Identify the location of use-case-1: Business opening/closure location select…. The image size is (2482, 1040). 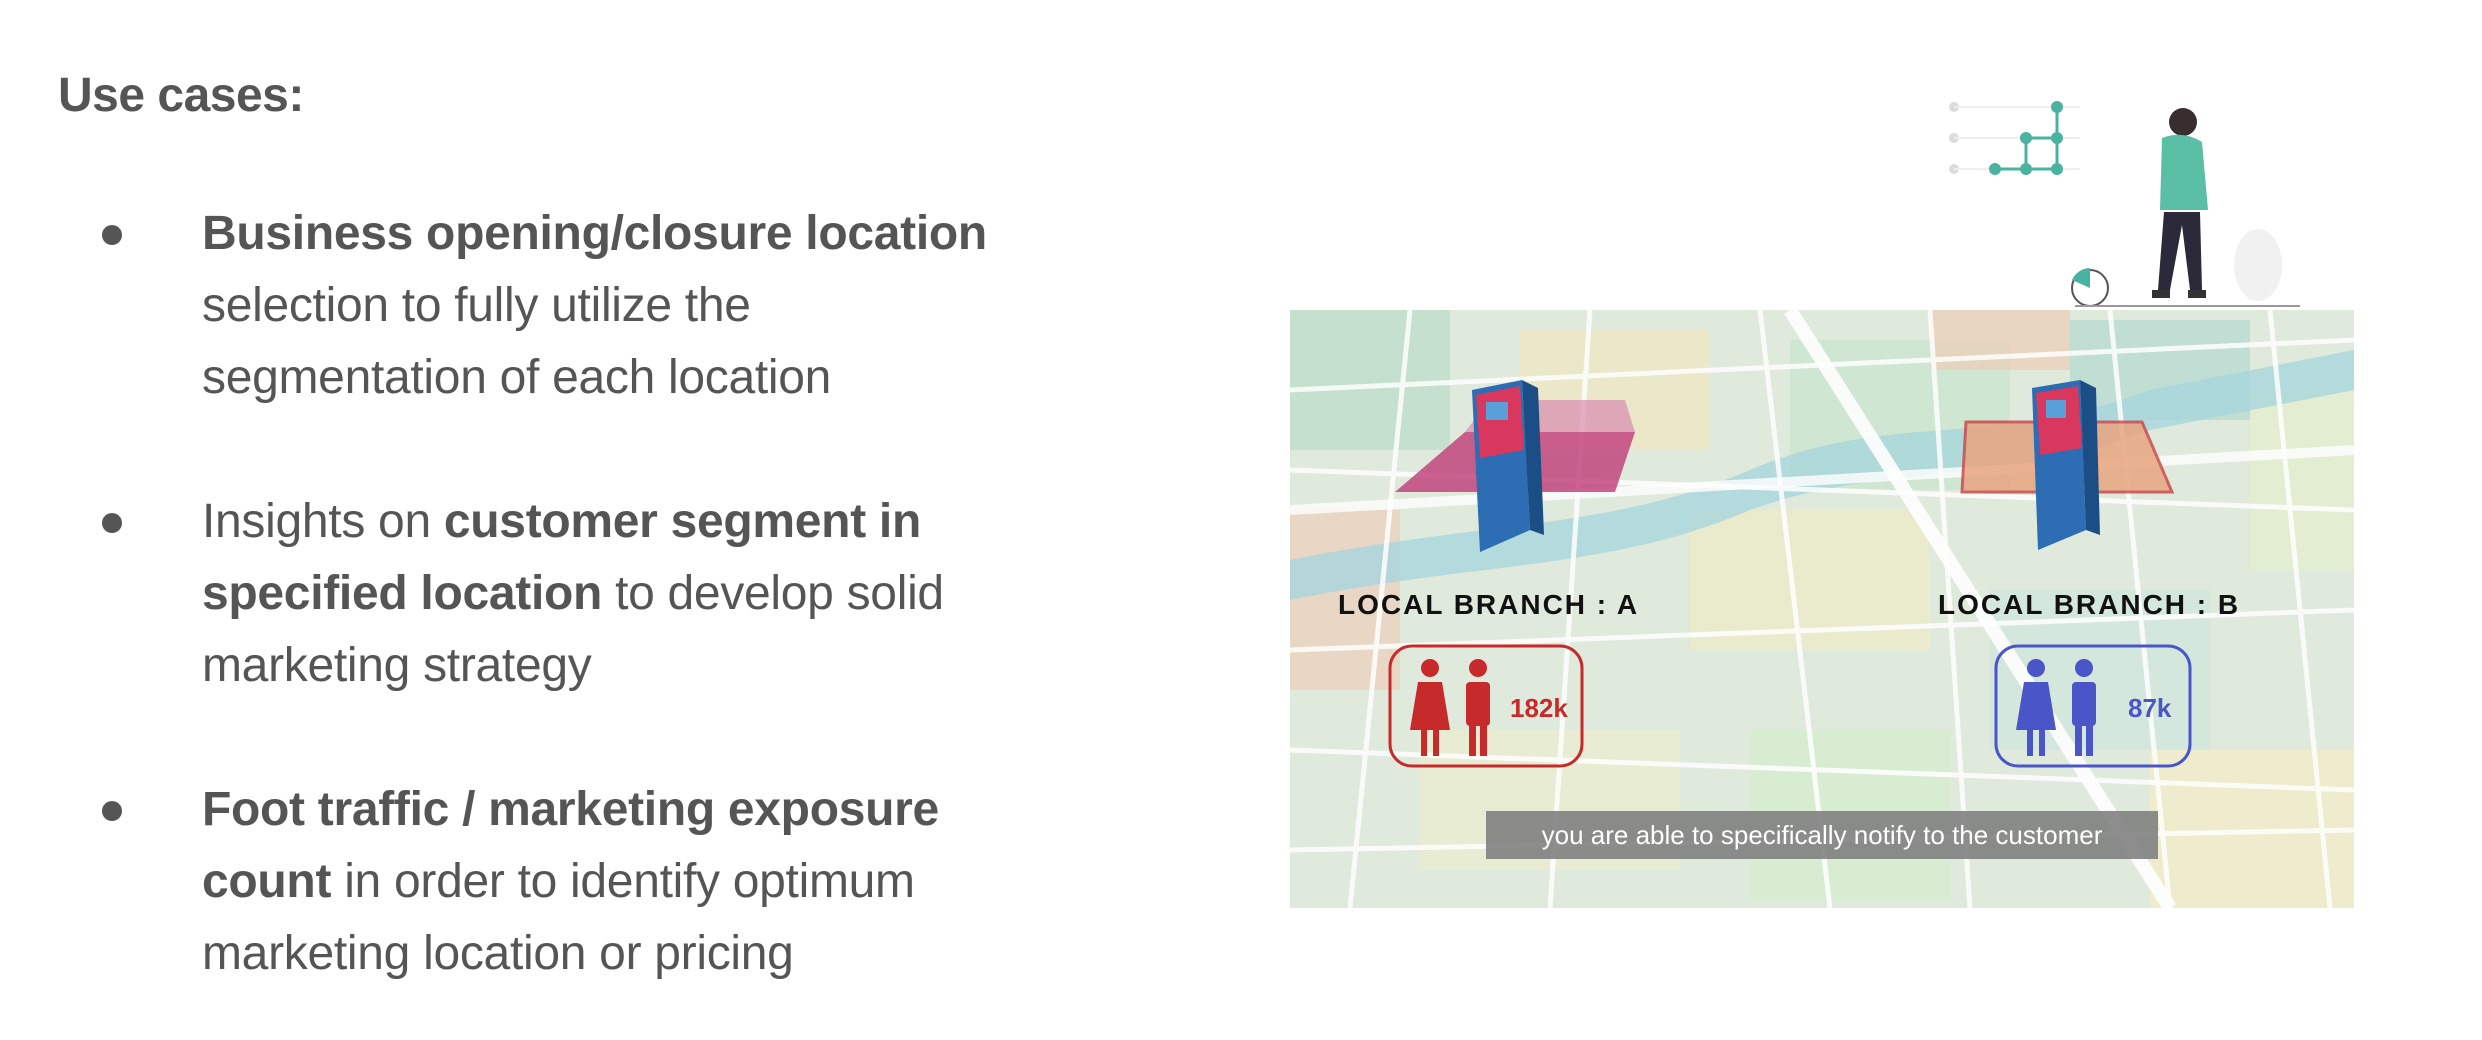
(612, 306).